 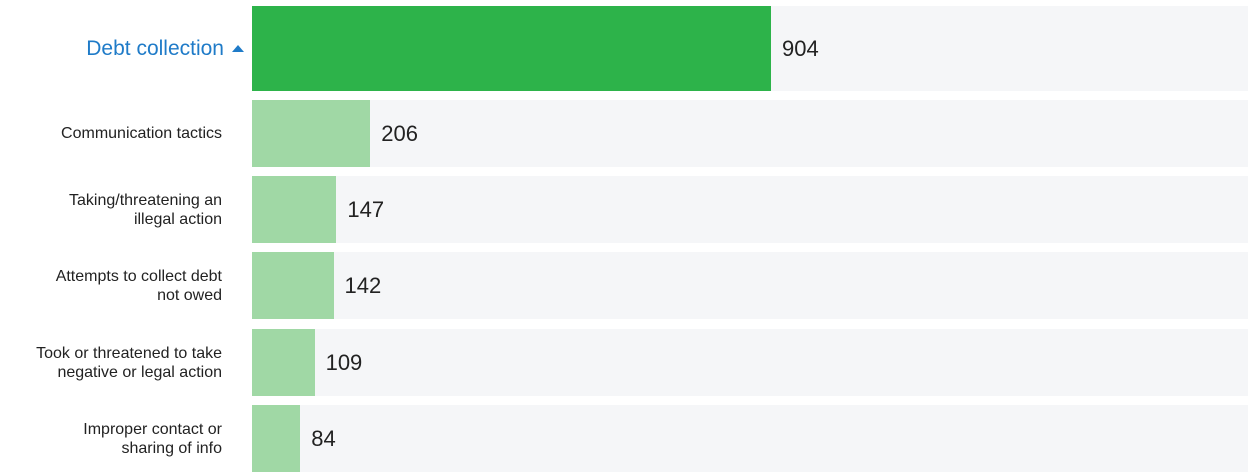 I want to click on category-text: Improper contact or sharing of info, so click(x=152, y=438).